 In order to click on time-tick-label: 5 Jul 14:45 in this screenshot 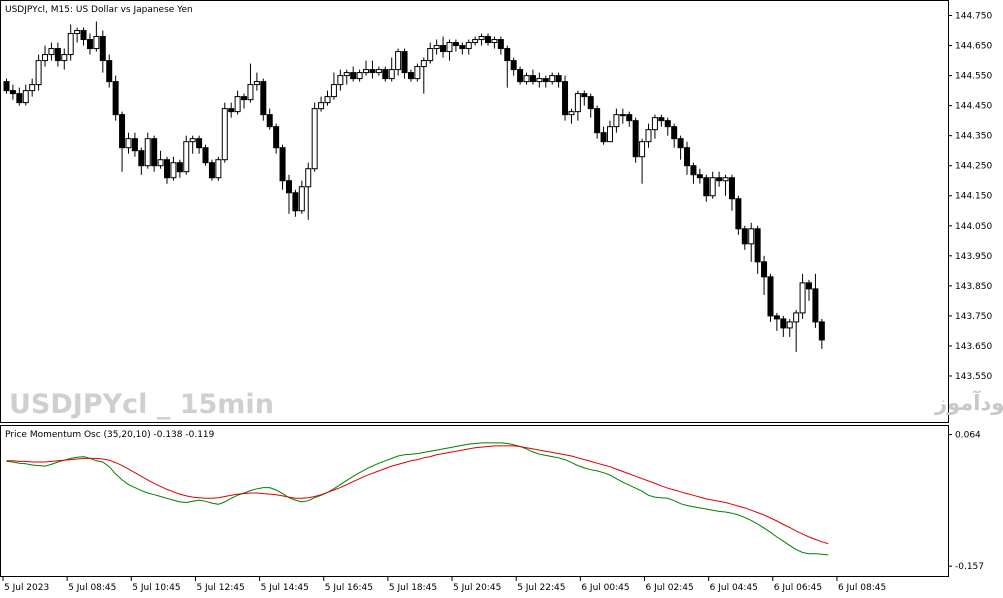, I will do `click(285, 588)`.